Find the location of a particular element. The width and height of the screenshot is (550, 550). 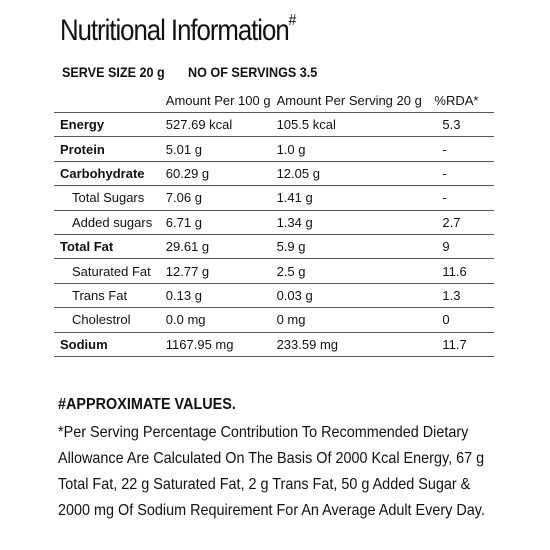

column-header is located at coordinates (107, 100).